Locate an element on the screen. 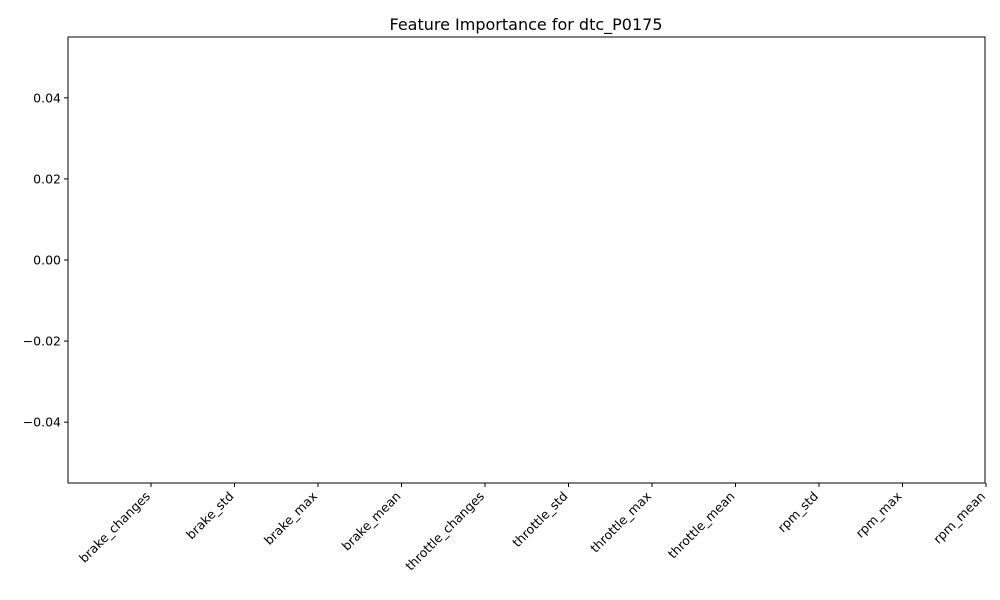  x-tick-label: rpm_std is located at coordinates (798, 512).